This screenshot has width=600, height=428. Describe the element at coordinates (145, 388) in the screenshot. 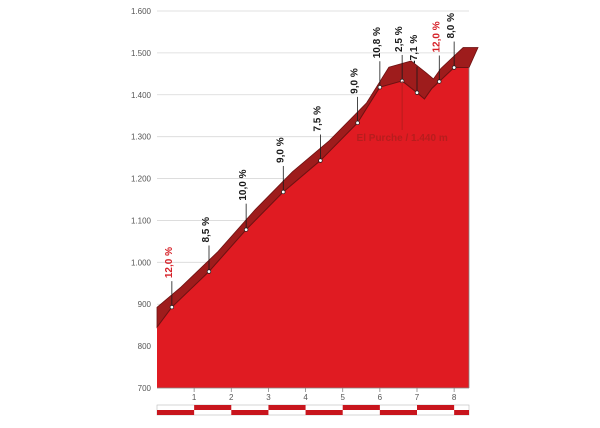

I see `y-tick-label: 700` at that location.